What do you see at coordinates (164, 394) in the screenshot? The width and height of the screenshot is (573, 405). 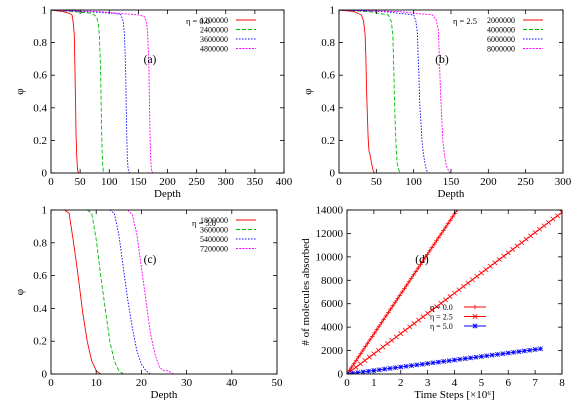 I see `x-axis-label: Depth` at bounding box center [164, 394].